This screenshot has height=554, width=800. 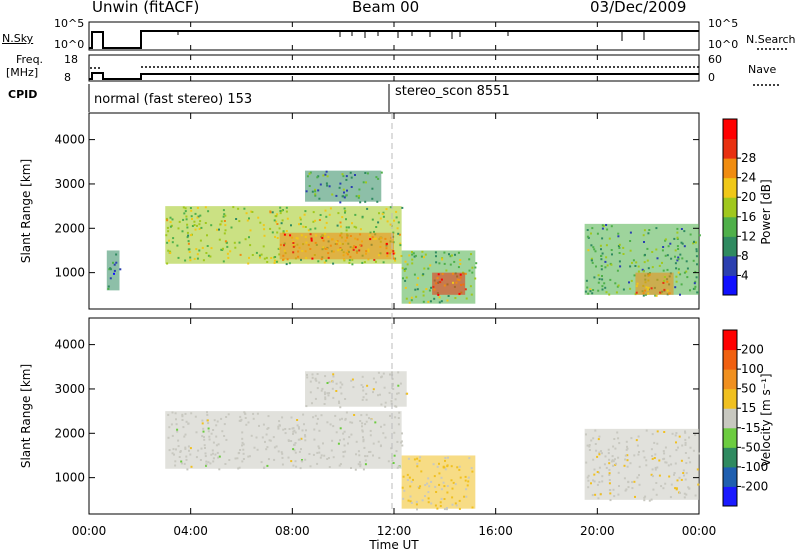 I want to click on beam-title: Beam 00, so click(x=386, y=8).